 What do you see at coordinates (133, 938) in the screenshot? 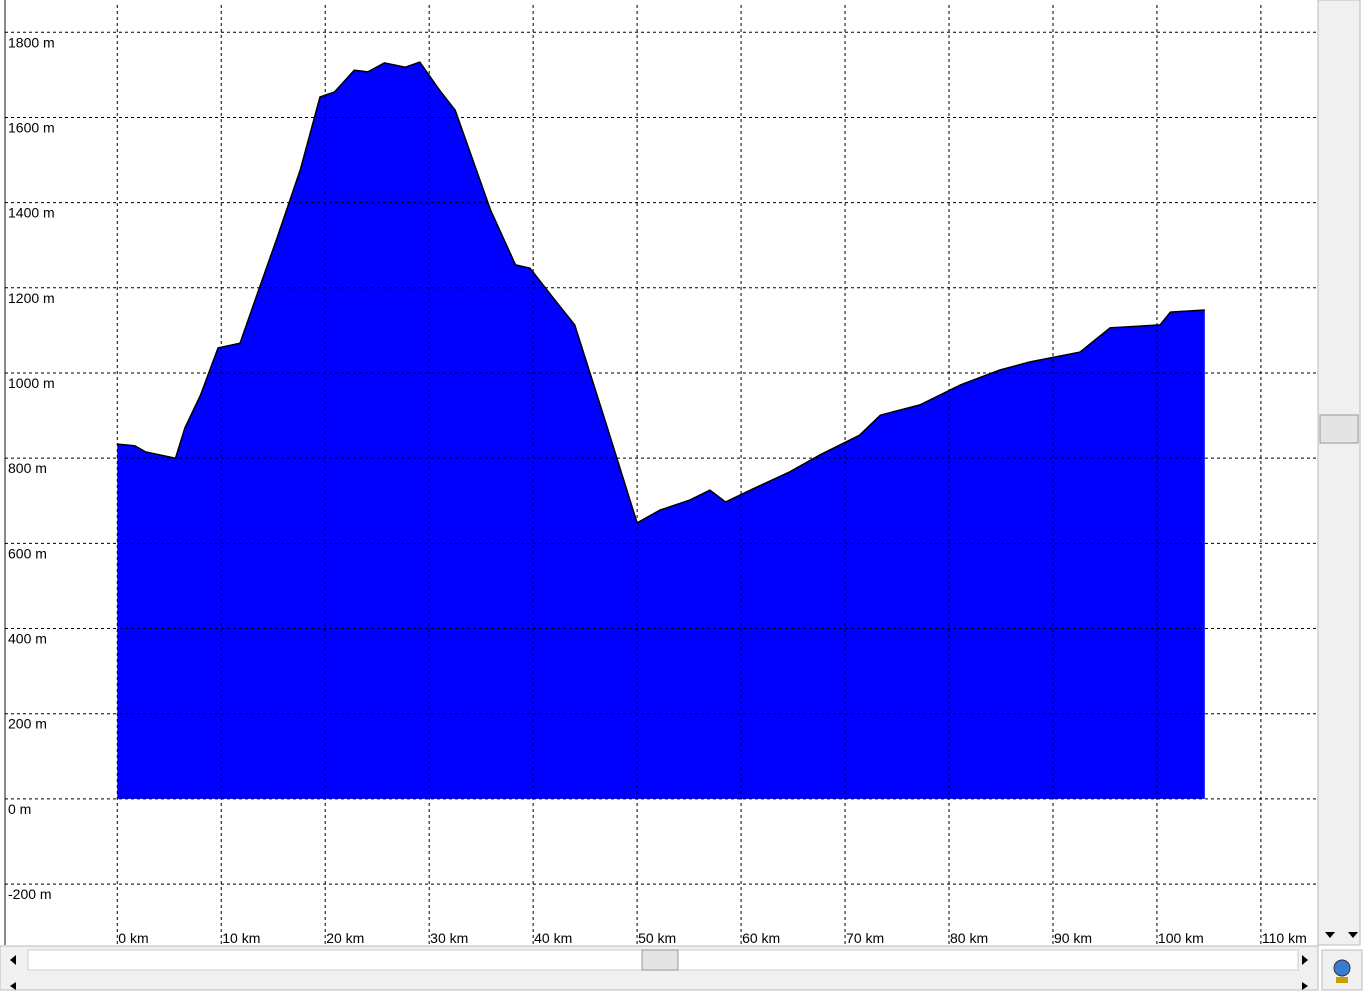
I see `x-tick-label: 0 km` at bounding box center [133, 938].